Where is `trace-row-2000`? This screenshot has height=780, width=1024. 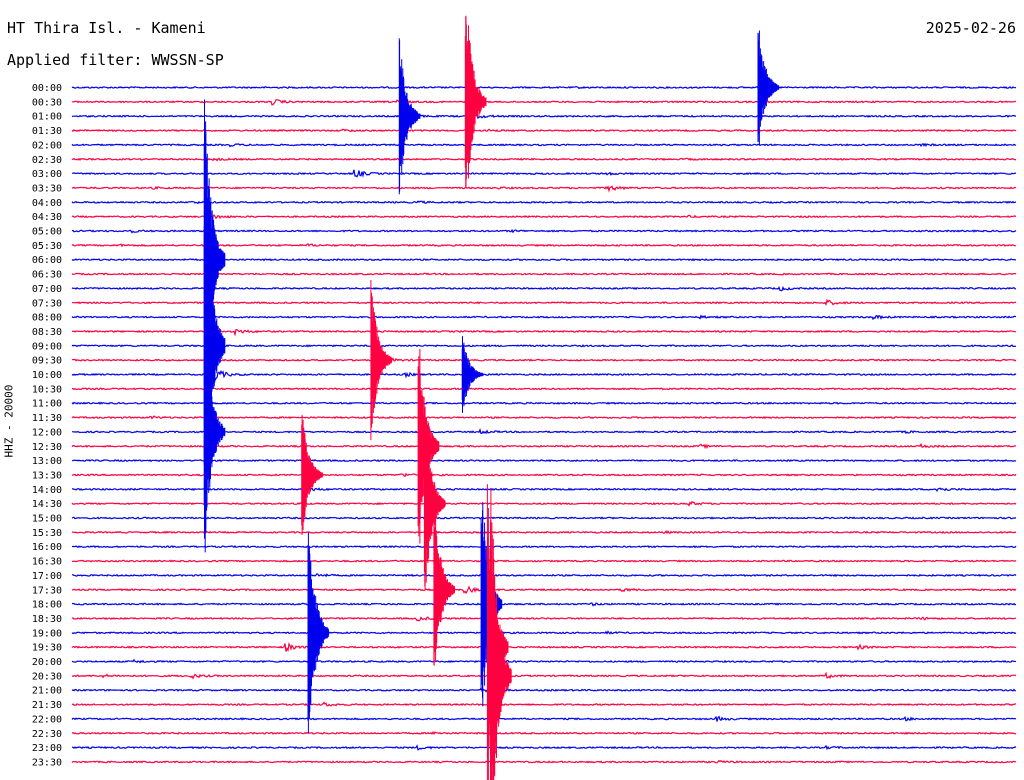
trace-row-2000 is located at coordinates (544, 661).